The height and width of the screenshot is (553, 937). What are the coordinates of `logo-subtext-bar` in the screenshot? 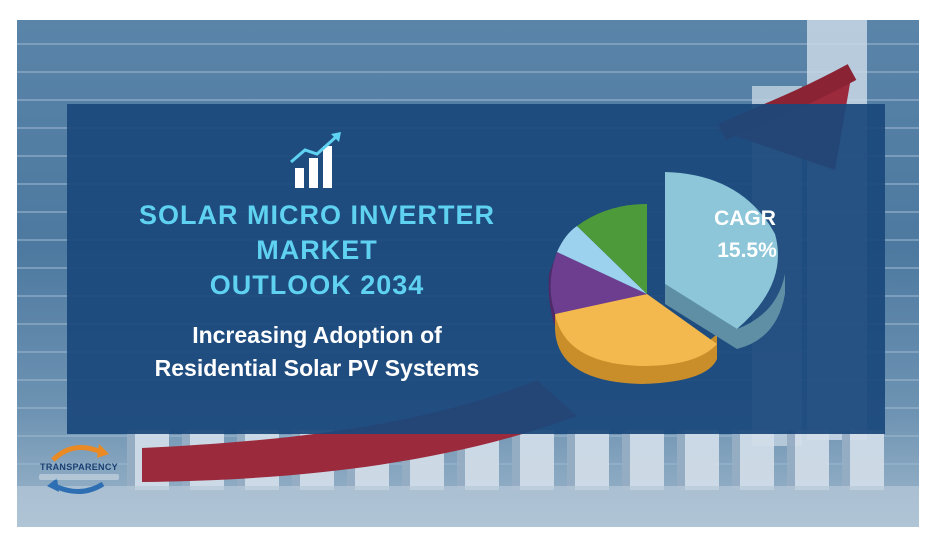 It's located at (79, 477).